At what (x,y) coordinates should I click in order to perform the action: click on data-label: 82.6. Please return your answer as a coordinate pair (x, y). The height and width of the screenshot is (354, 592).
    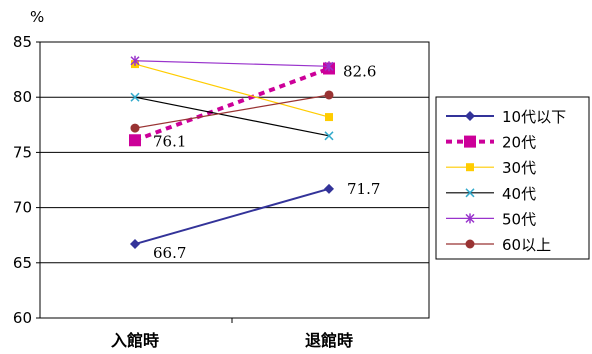
    Looking at the image, I should click on (359, 71).